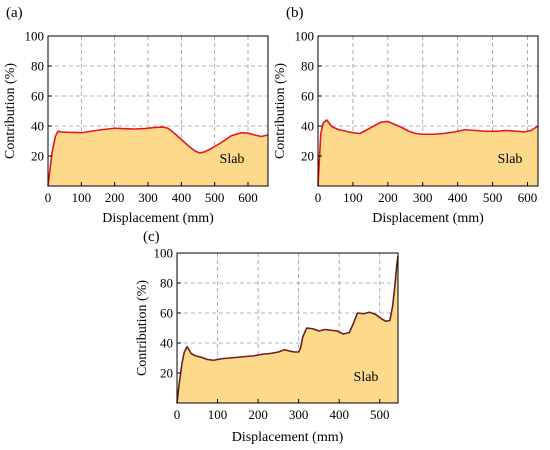 The width and height of the screenshot is (550, 450). Describe the element at coordinates (428, 218) in the screenshot. I see `panel-b-xlabel: Displacement (mm)` at that location.